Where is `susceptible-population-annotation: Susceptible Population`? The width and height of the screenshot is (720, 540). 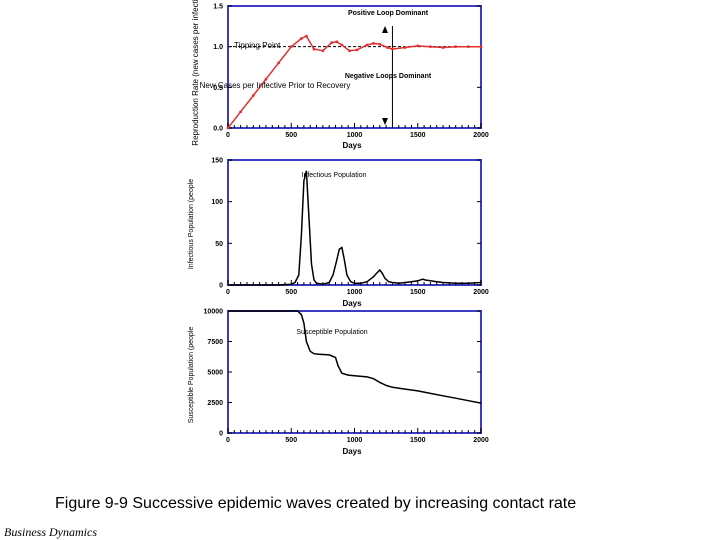
susceptible-population-annotation: Susceptible Population is located at coordinates (331, 332).